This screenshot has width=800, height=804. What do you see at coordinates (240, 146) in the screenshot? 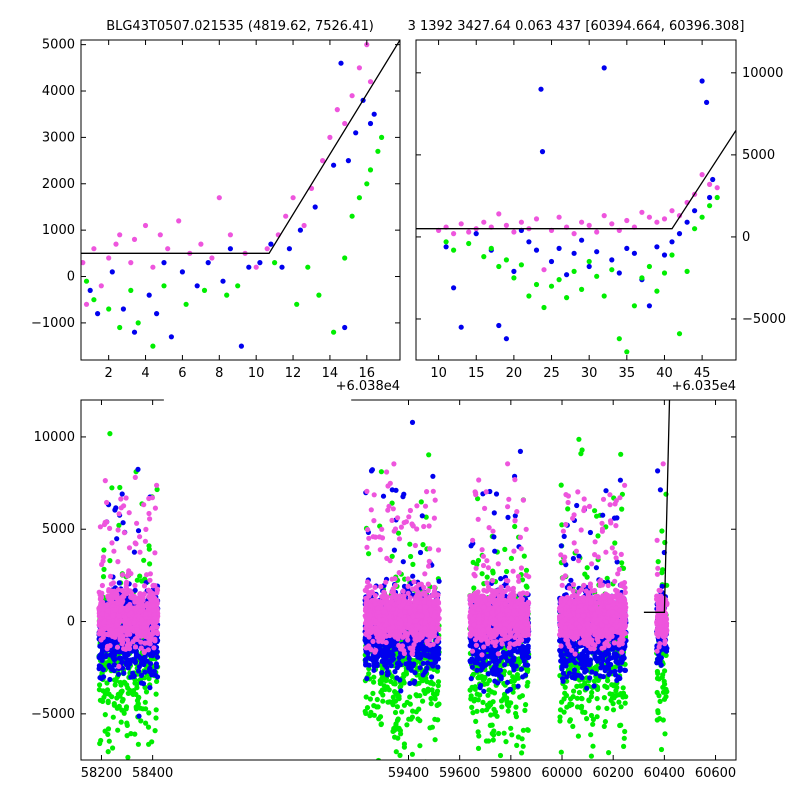
I see `model-line` at bounding box center [240, 146].